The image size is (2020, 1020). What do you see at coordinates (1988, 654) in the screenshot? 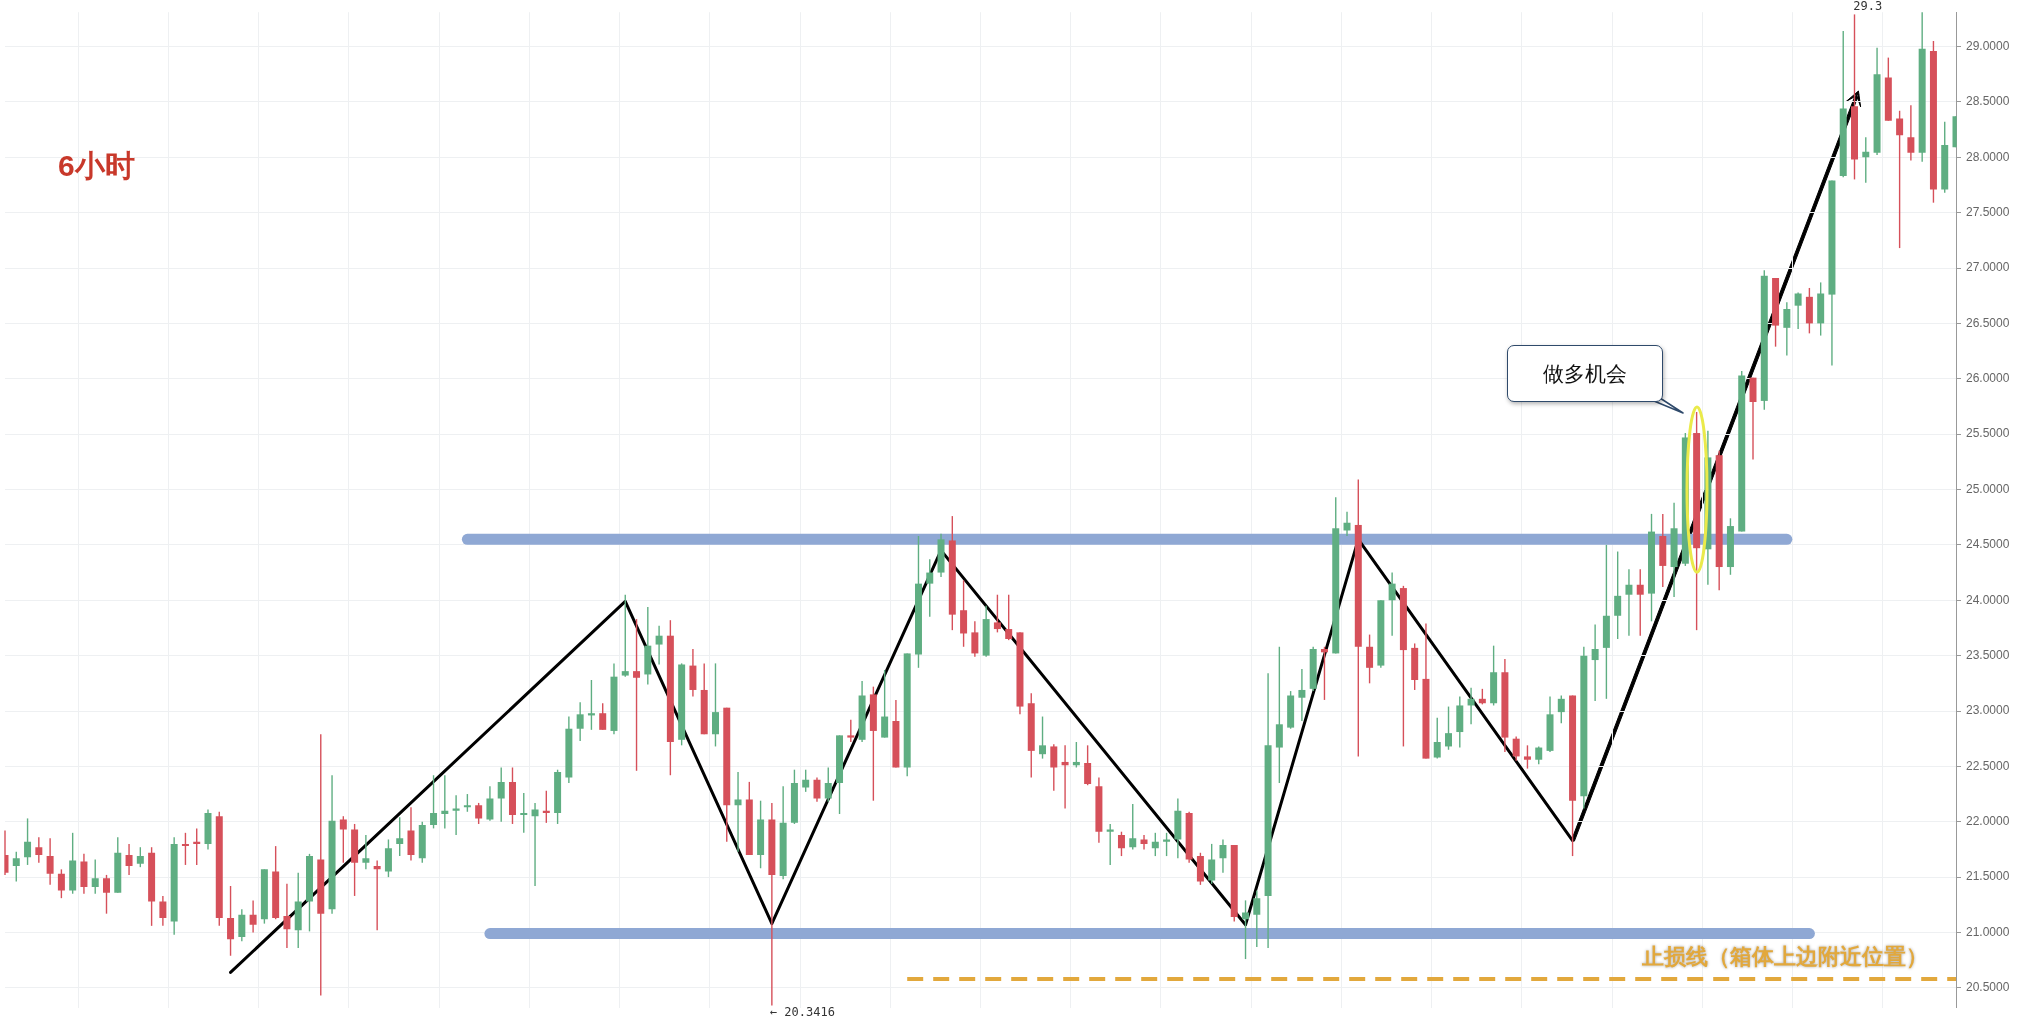
I see `y-tick-label: 23.5000` at bounding box center [1988, 654].